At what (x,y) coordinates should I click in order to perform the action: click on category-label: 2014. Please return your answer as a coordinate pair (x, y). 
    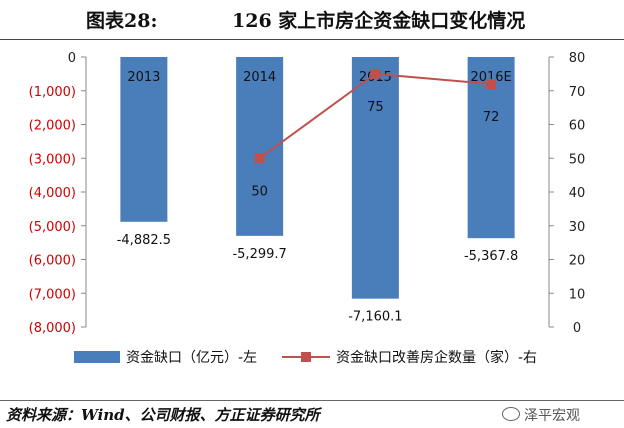
    Looking at the image, I should click on (259, 77).